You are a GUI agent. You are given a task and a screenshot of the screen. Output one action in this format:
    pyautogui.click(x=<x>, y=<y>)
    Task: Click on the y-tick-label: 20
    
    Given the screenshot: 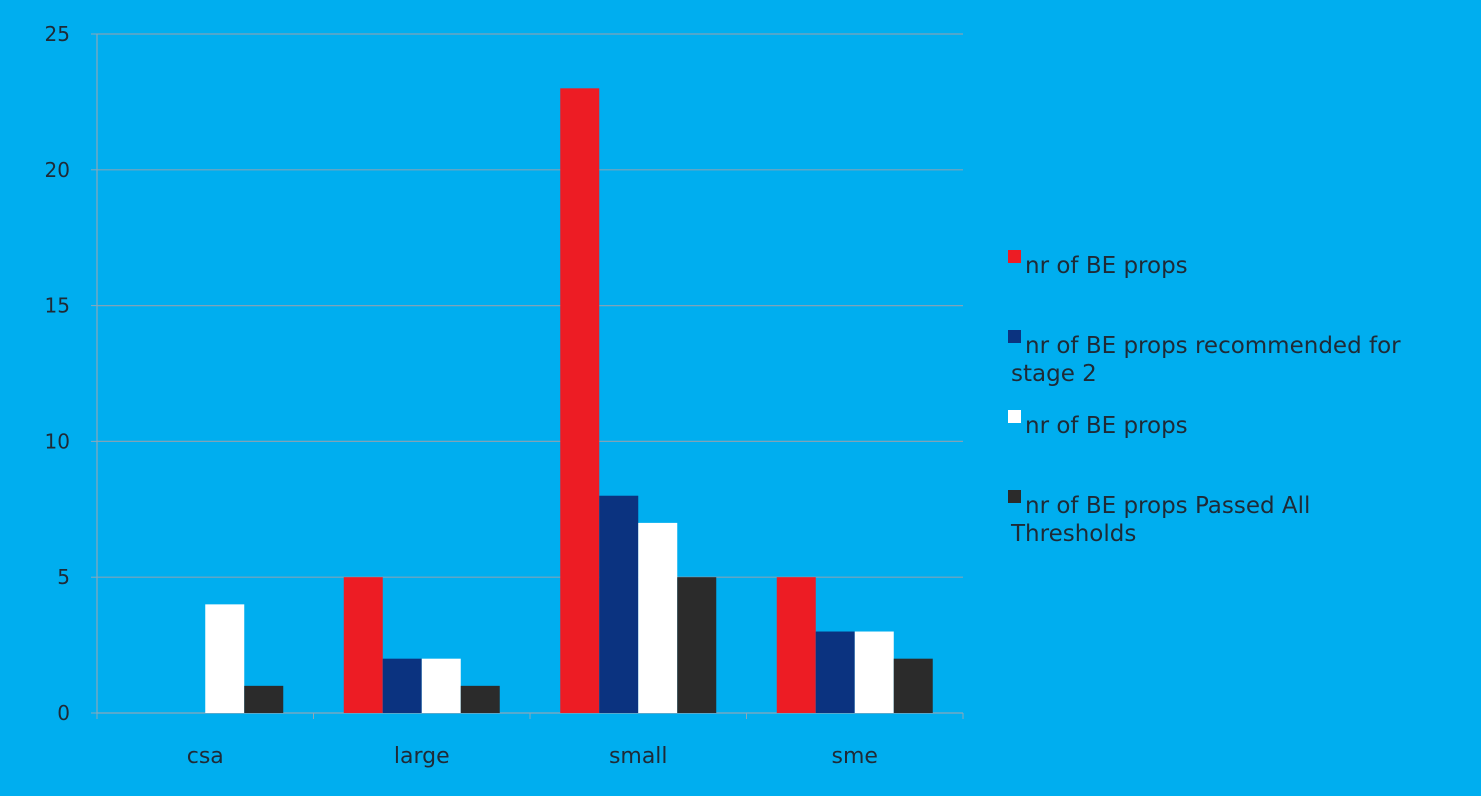 What is the action you would take?
    pyautogui.click(x=57, y=170)
    